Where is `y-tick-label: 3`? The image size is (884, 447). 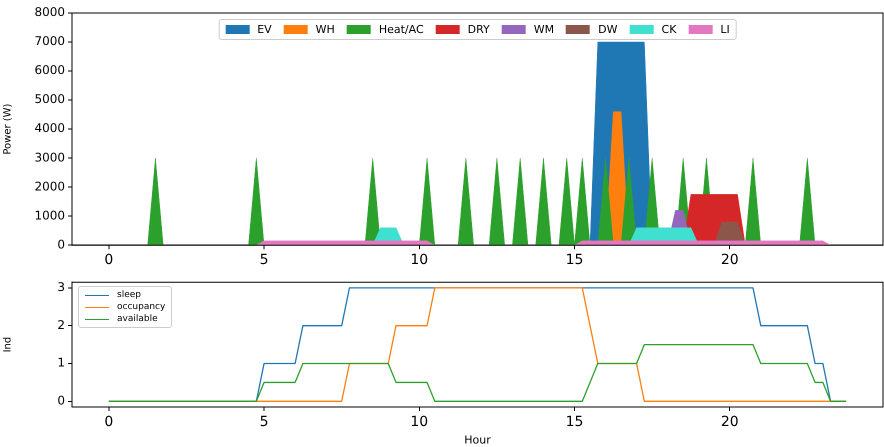 y-tick-label: 3 is located at coordinates (61, 287).